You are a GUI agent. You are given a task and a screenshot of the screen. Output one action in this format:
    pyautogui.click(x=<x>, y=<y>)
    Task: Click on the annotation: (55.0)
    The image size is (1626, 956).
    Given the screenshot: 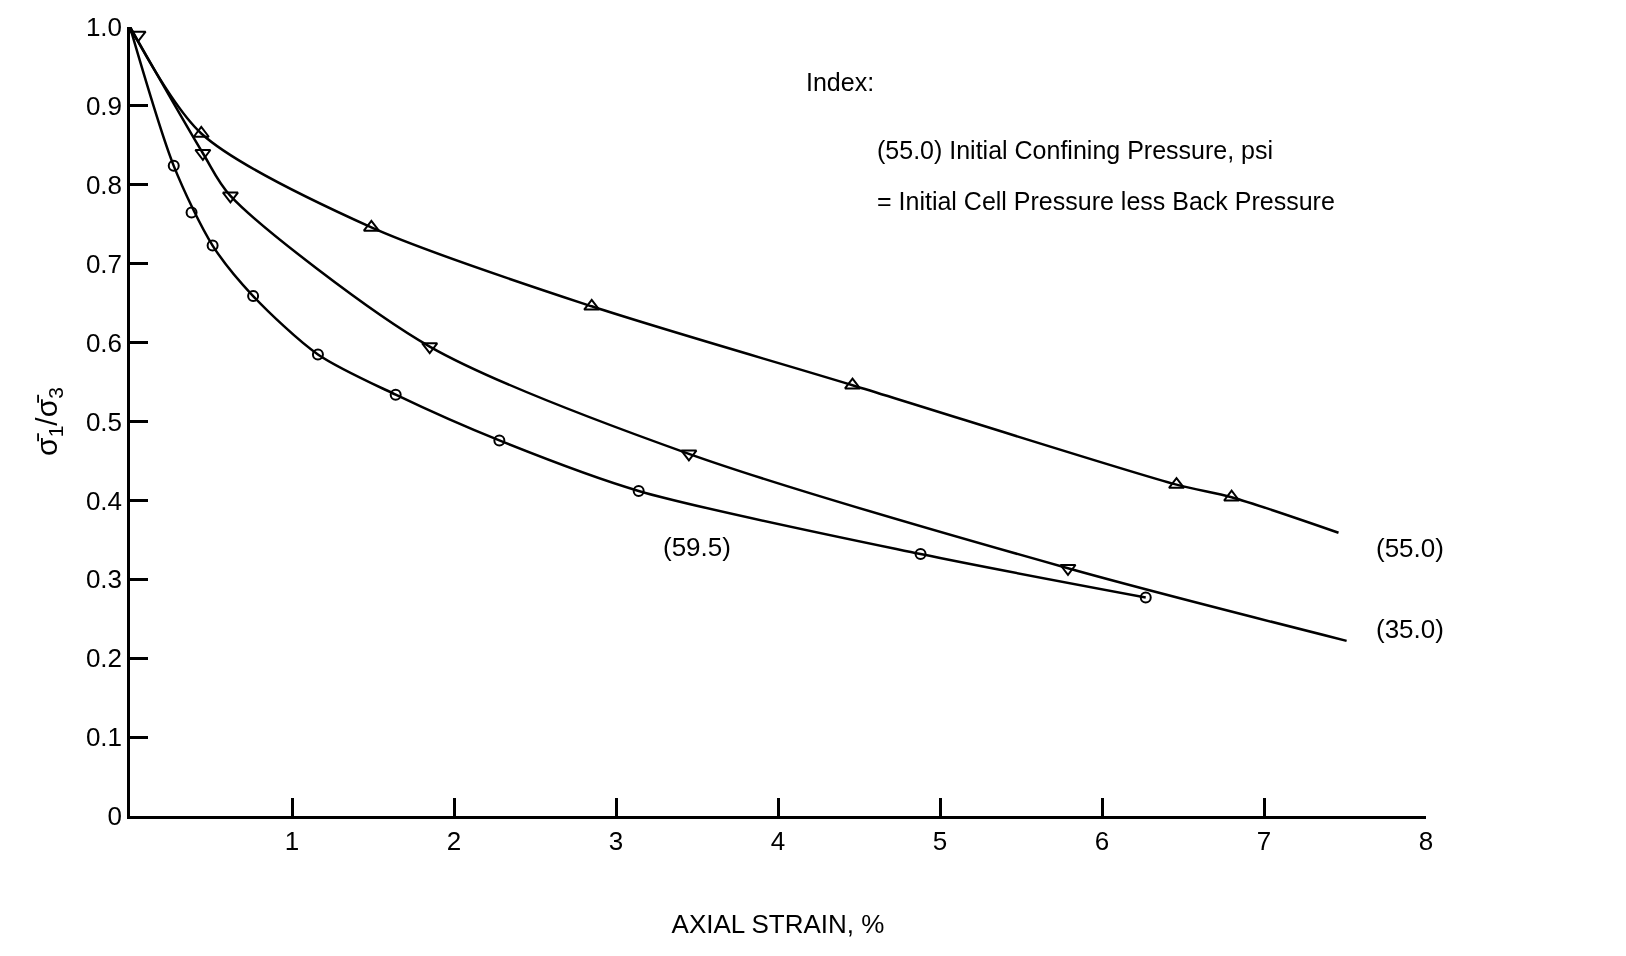 What is the action you would take?
    pyautogui.click(x=1410, y=548)
    